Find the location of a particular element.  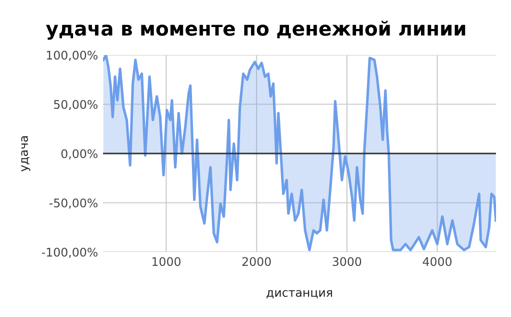

x-tick-label: 2000 is located at coordinates (256, 261).